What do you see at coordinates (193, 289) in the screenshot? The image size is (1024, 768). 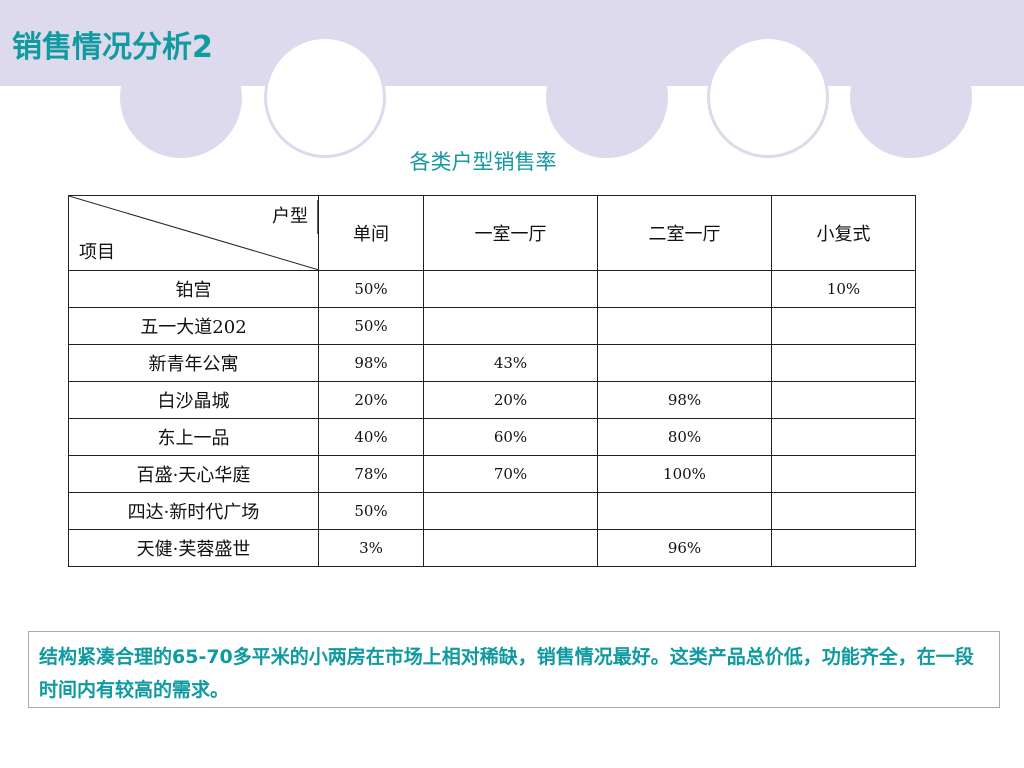 I see `row-project-name: 铂宫` at bounding box center [193, 289].